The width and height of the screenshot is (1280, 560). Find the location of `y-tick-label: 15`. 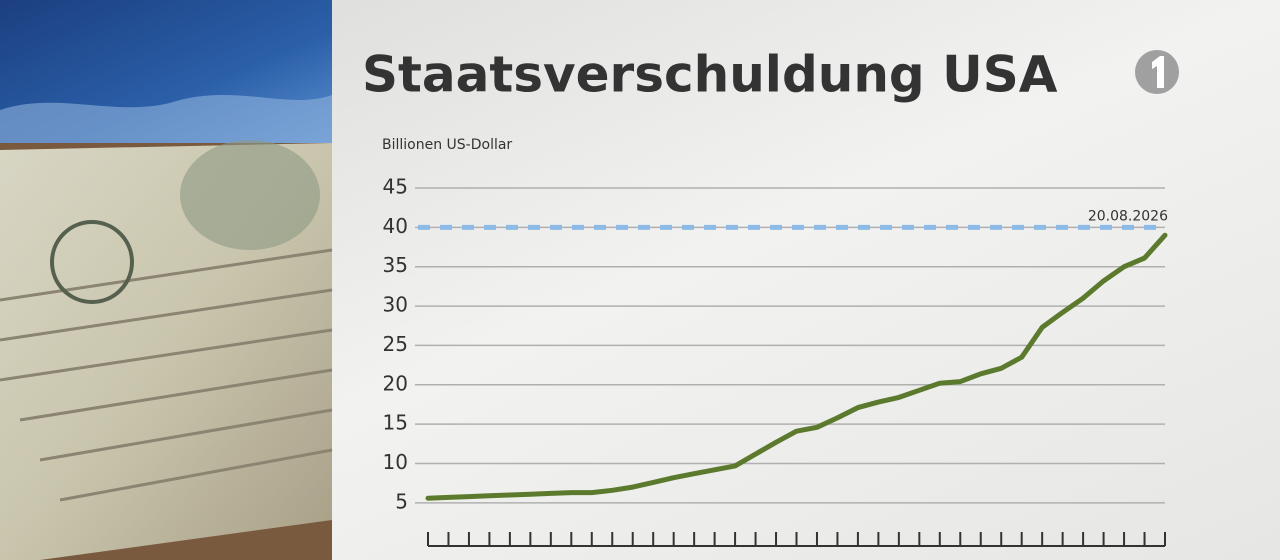

y-tick-label: 15 is located at coordinates (395, 423).